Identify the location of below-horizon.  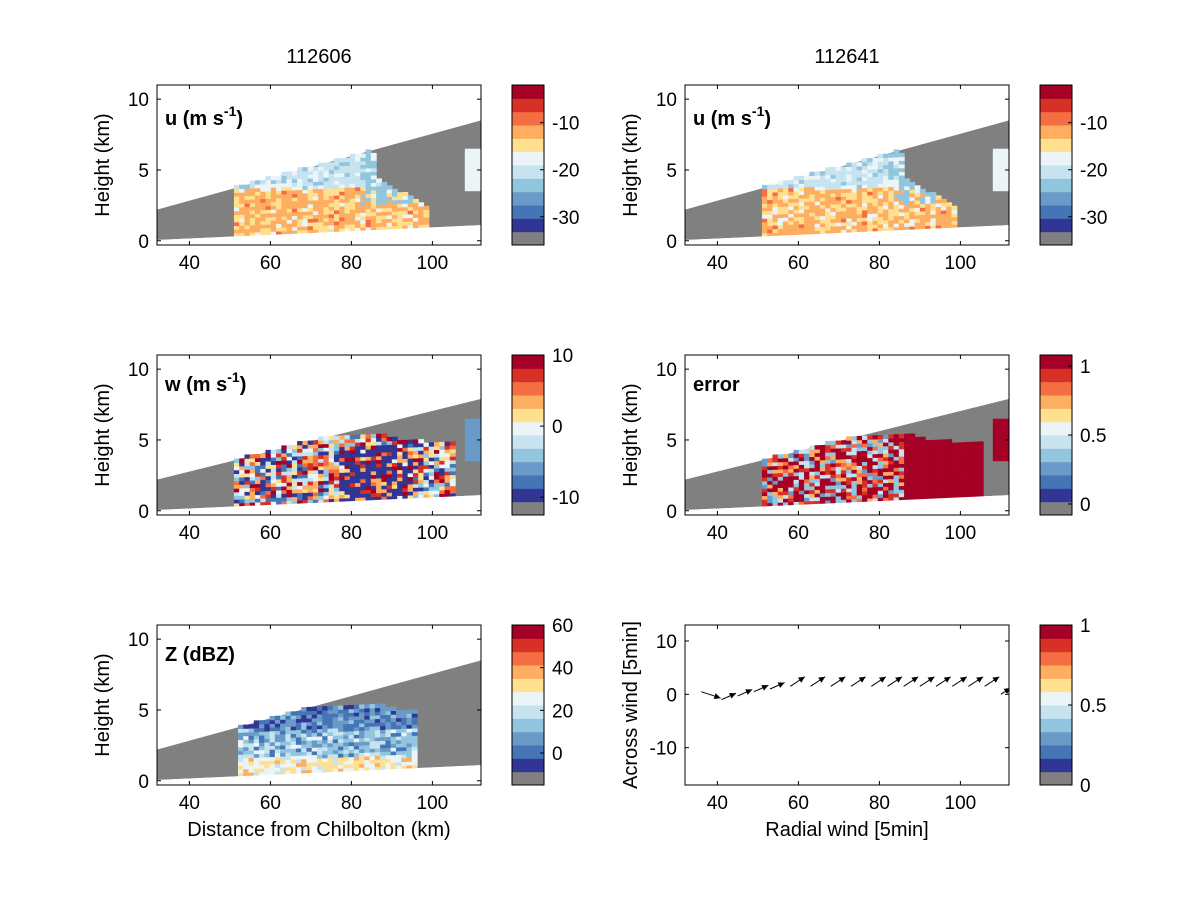
(319, 235).